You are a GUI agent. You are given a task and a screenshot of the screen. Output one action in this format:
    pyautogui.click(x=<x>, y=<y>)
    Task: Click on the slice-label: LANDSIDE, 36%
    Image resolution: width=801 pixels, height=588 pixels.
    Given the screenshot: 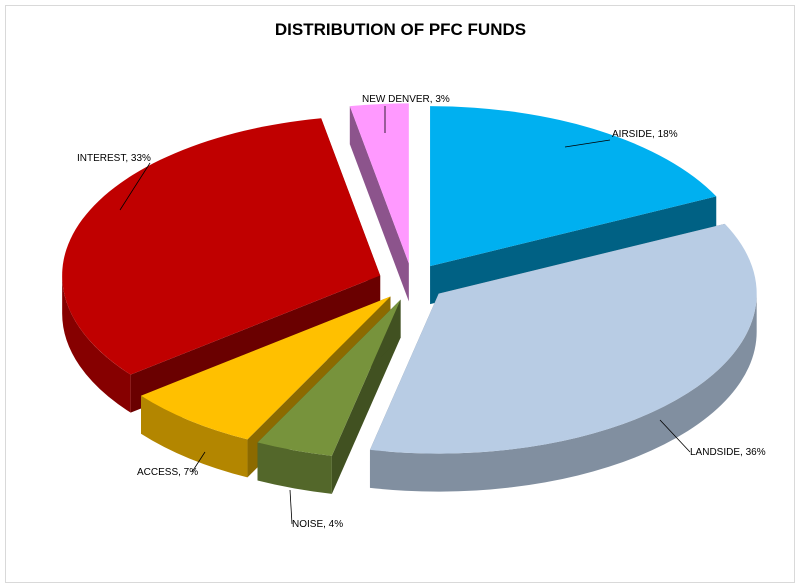 What is the action you would take?
    pyautogui.click(x=728, y=452)
    